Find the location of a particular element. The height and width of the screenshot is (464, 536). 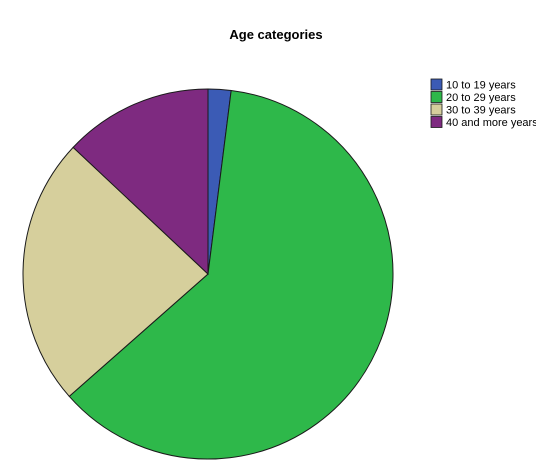

legend-swatch-40-and-more-years is located at coordinates (436, 122).